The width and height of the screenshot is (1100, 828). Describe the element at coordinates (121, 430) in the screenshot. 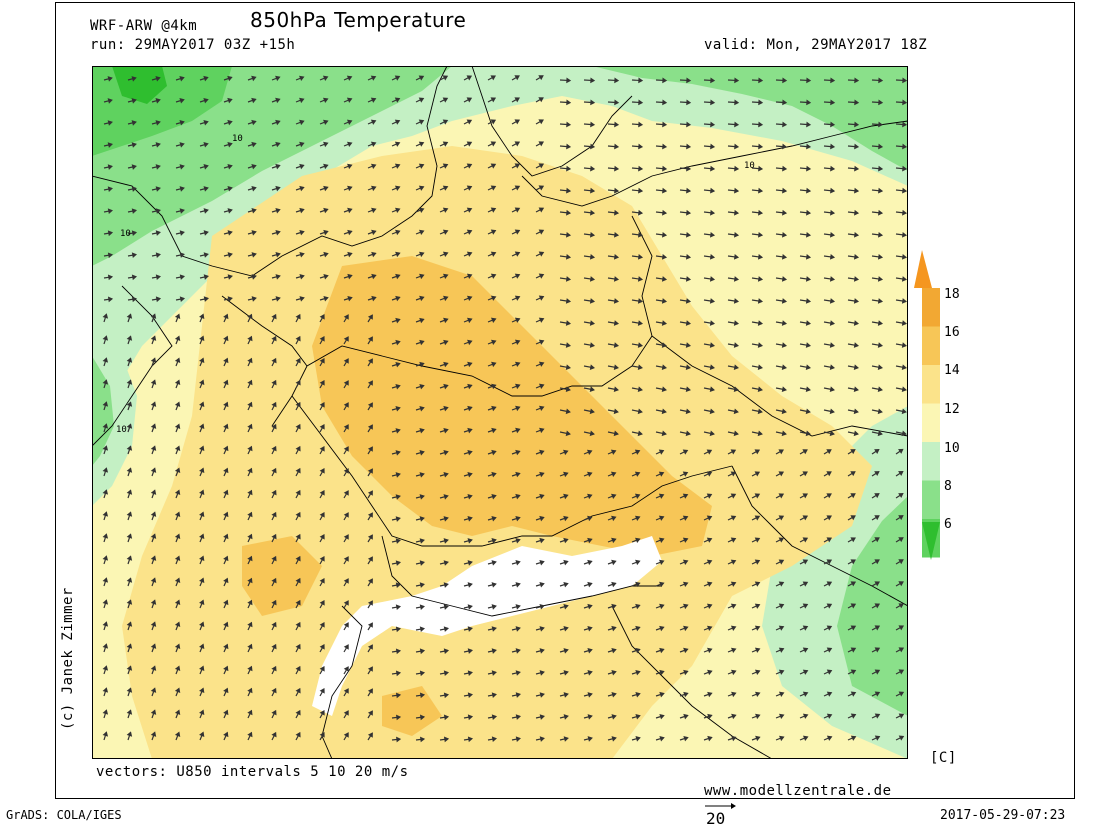

I see `contour-label-c: 10` at that location.